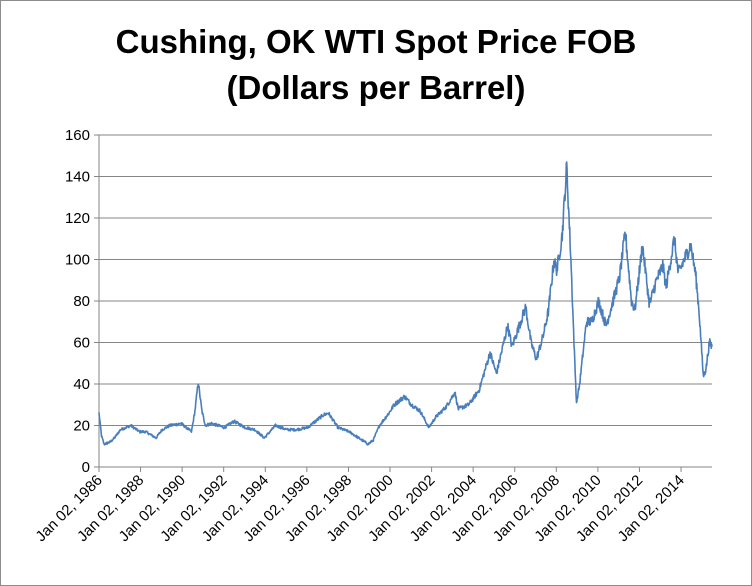 This screenshot has width=752, height=586. What do you see at coordinates (77, 218) in the screenshot?
I see `y-tick-label: 120` at bounding box center [77, 218].